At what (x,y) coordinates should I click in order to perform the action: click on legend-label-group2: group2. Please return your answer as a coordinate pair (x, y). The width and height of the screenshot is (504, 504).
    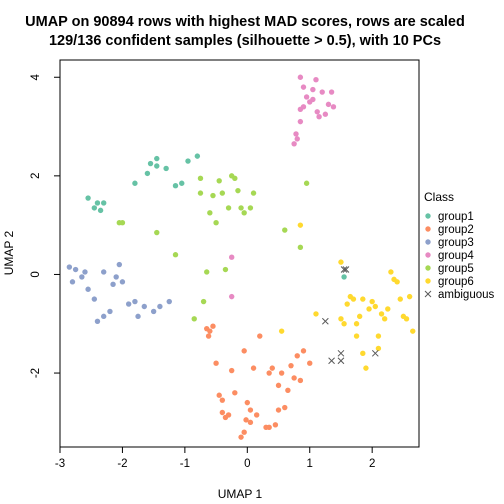
    Looking at the image, I should click on (456, 230).